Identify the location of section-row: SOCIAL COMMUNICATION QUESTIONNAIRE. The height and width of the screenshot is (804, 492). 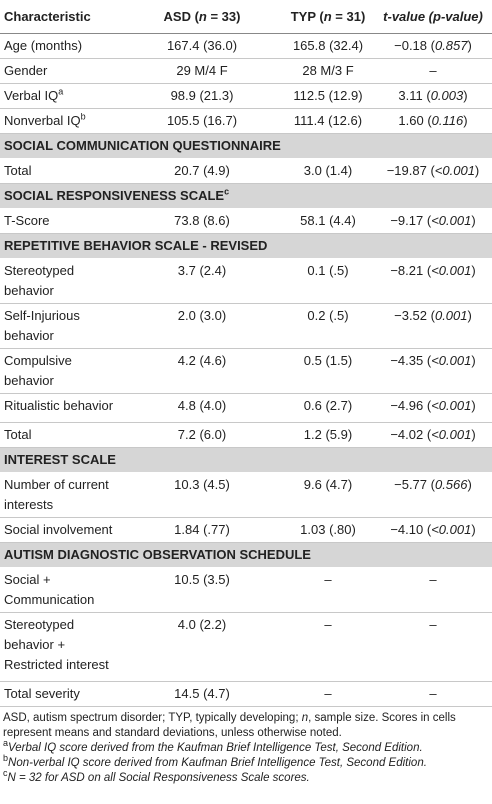
(246, 146).